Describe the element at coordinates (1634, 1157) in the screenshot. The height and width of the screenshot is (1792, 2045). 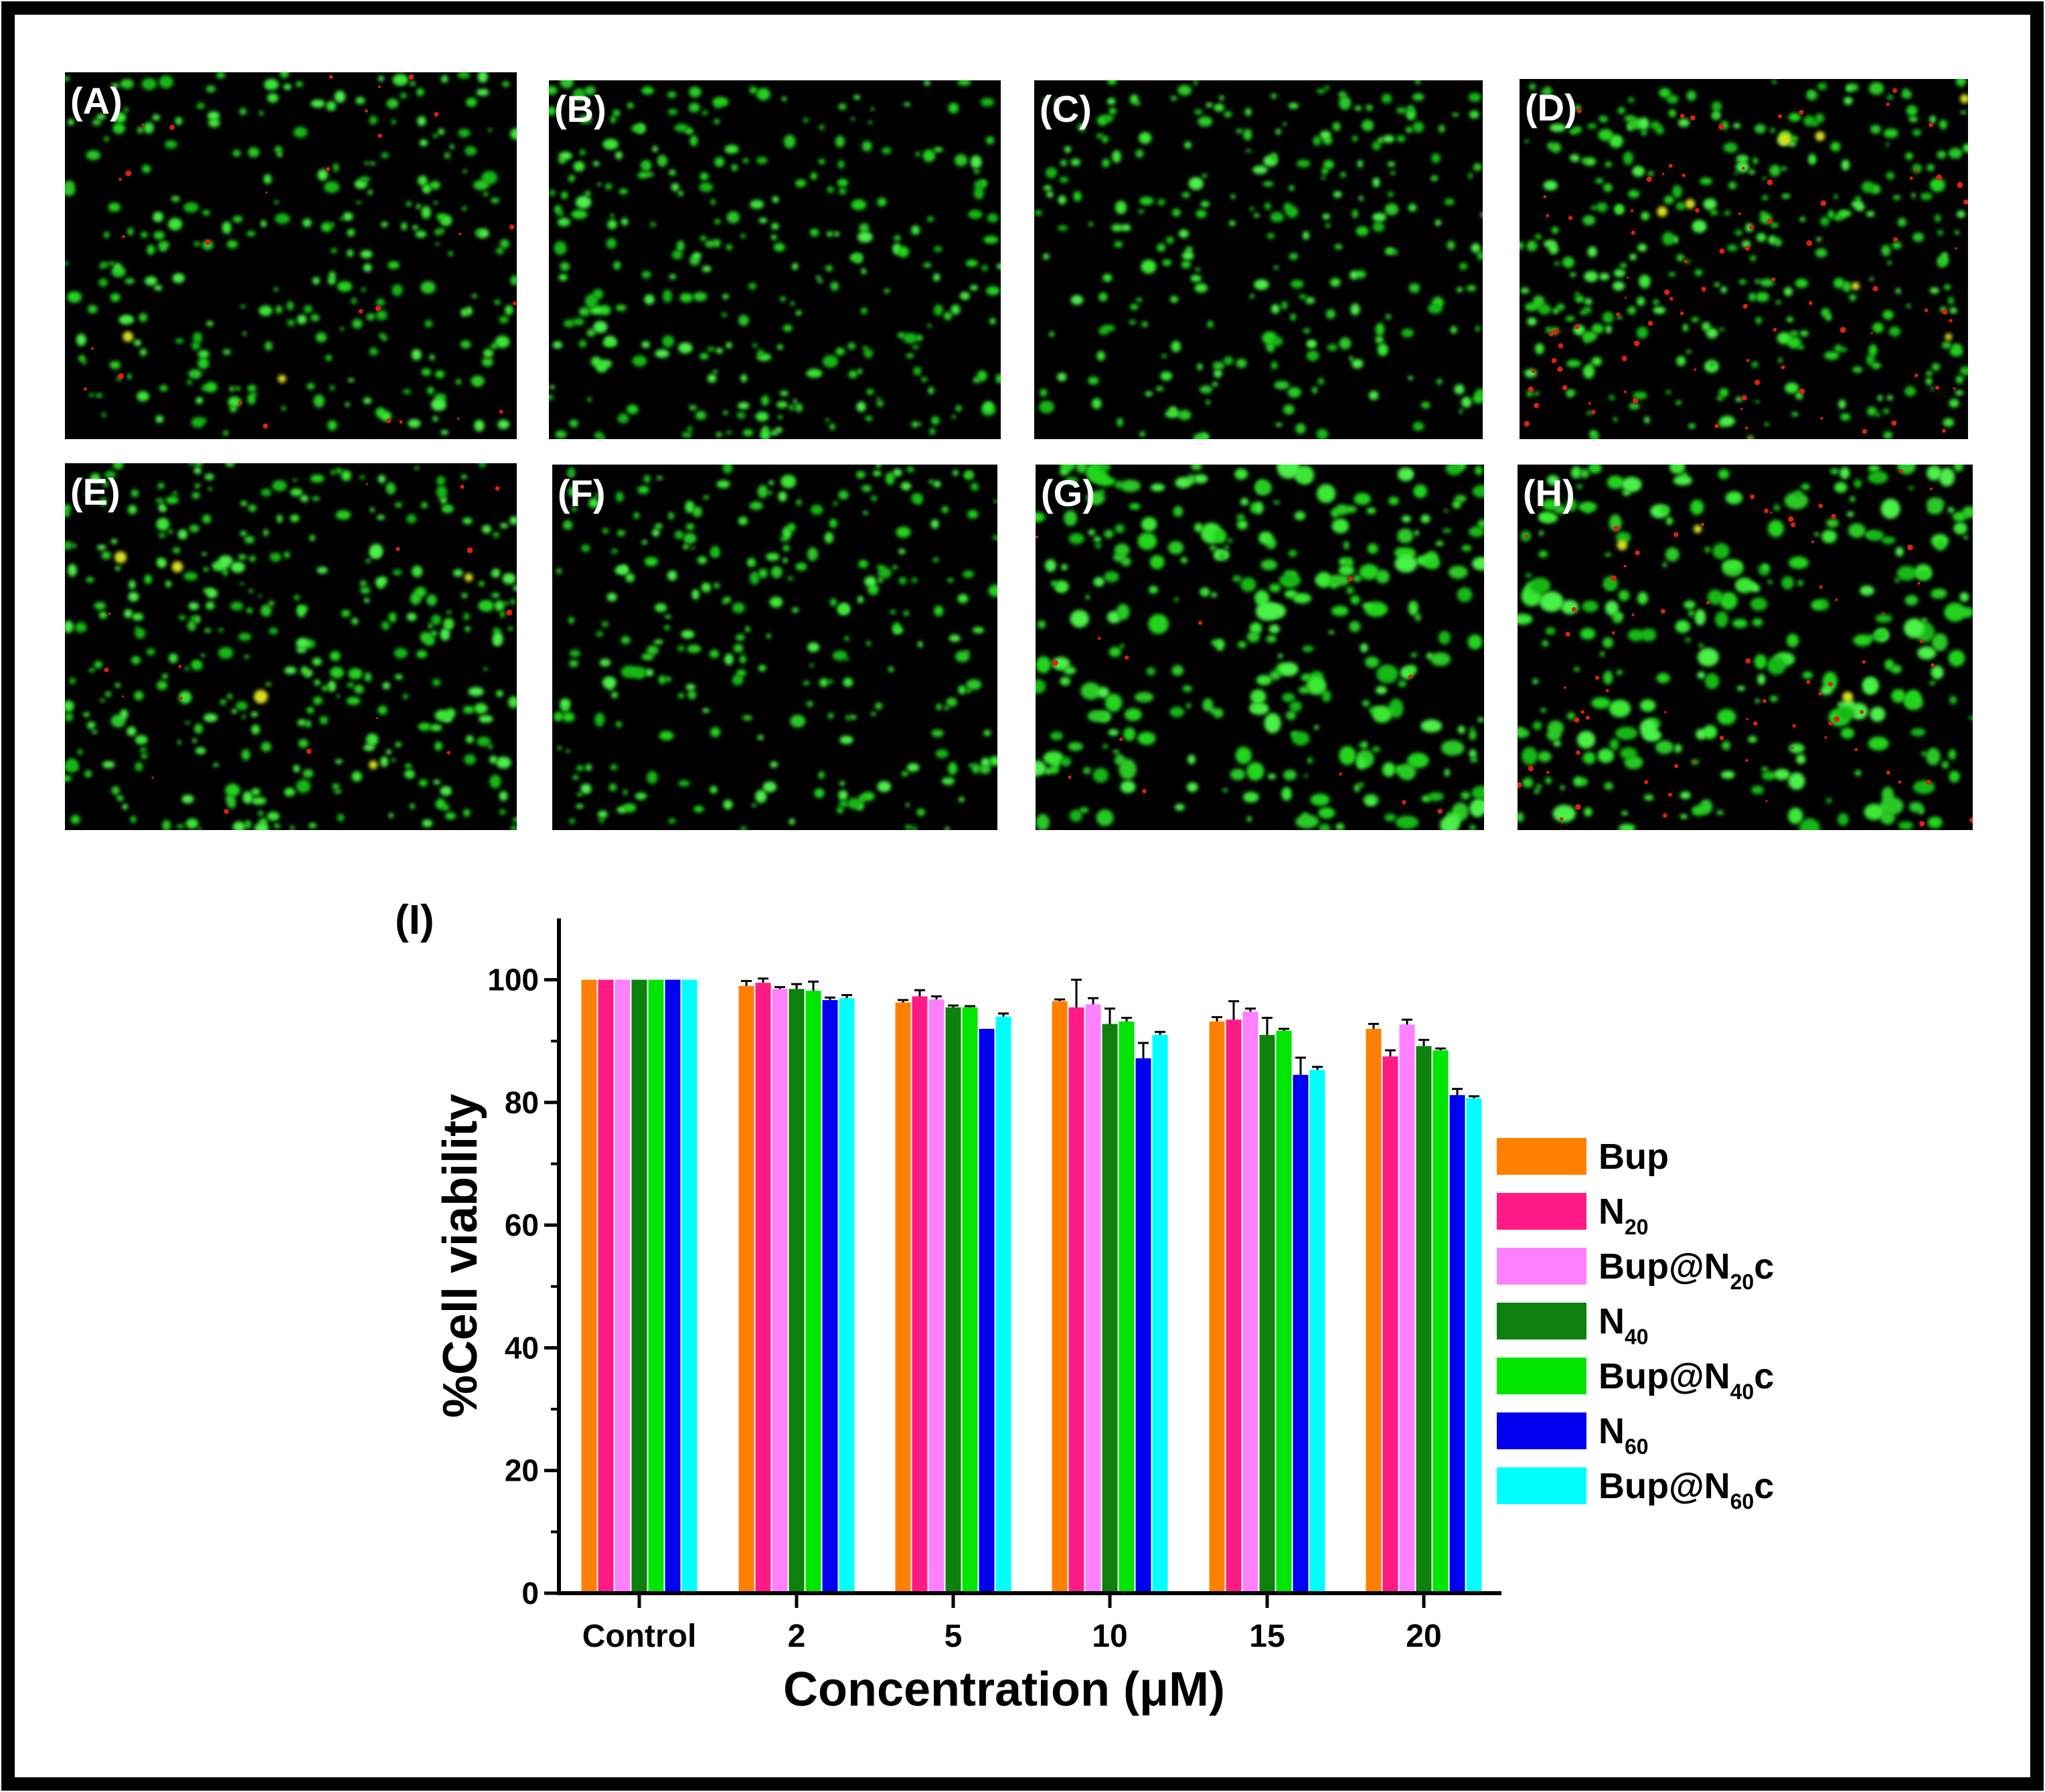
I see `legend-label: Bup` at that location.